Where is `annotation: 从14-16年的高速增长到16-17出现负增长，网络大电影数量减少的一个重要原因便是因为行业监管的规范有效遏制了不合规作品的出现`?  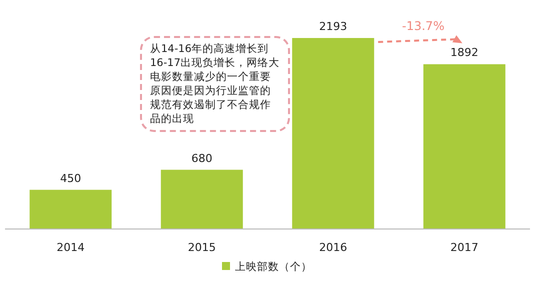
annotation: 从14-16年的高速增长到16-17出现负增长，网络大电影数量减少的一个重要原因便是因为行业监管的规范有效遏制了不合规作品的出现 is located at coordinates (215, 84).